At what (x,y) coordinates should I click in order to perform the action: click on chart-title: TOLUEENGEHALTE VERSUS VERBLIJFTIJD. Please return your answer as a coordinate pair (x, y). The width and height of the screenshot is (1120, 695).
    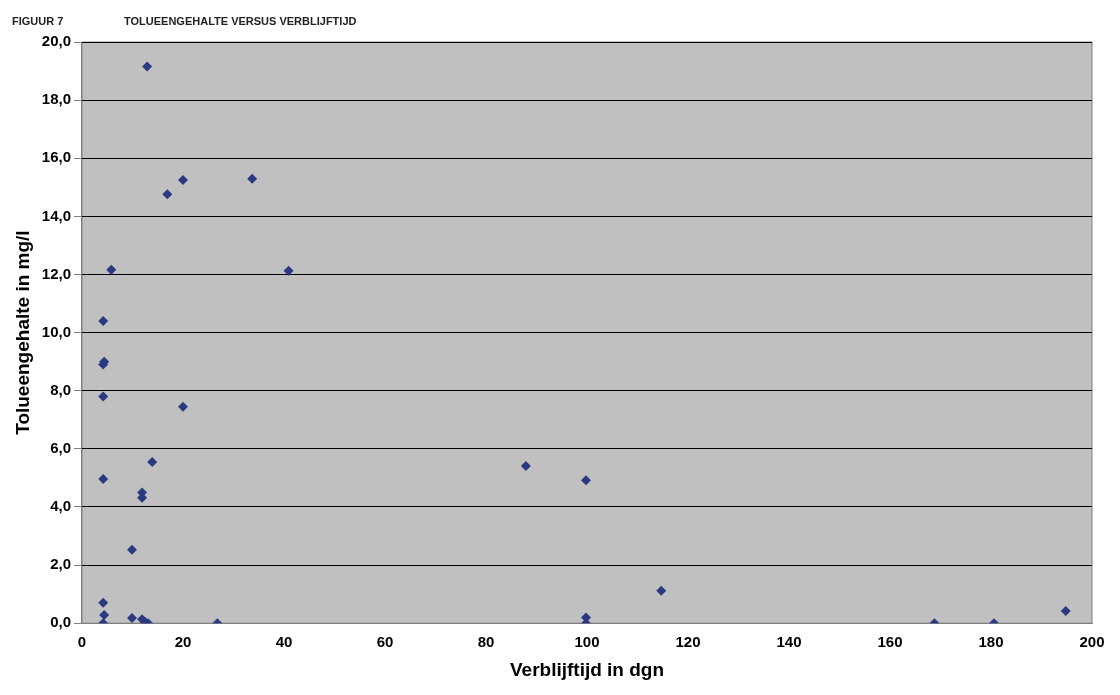
    Looking at the image, I should click on (240, 21).